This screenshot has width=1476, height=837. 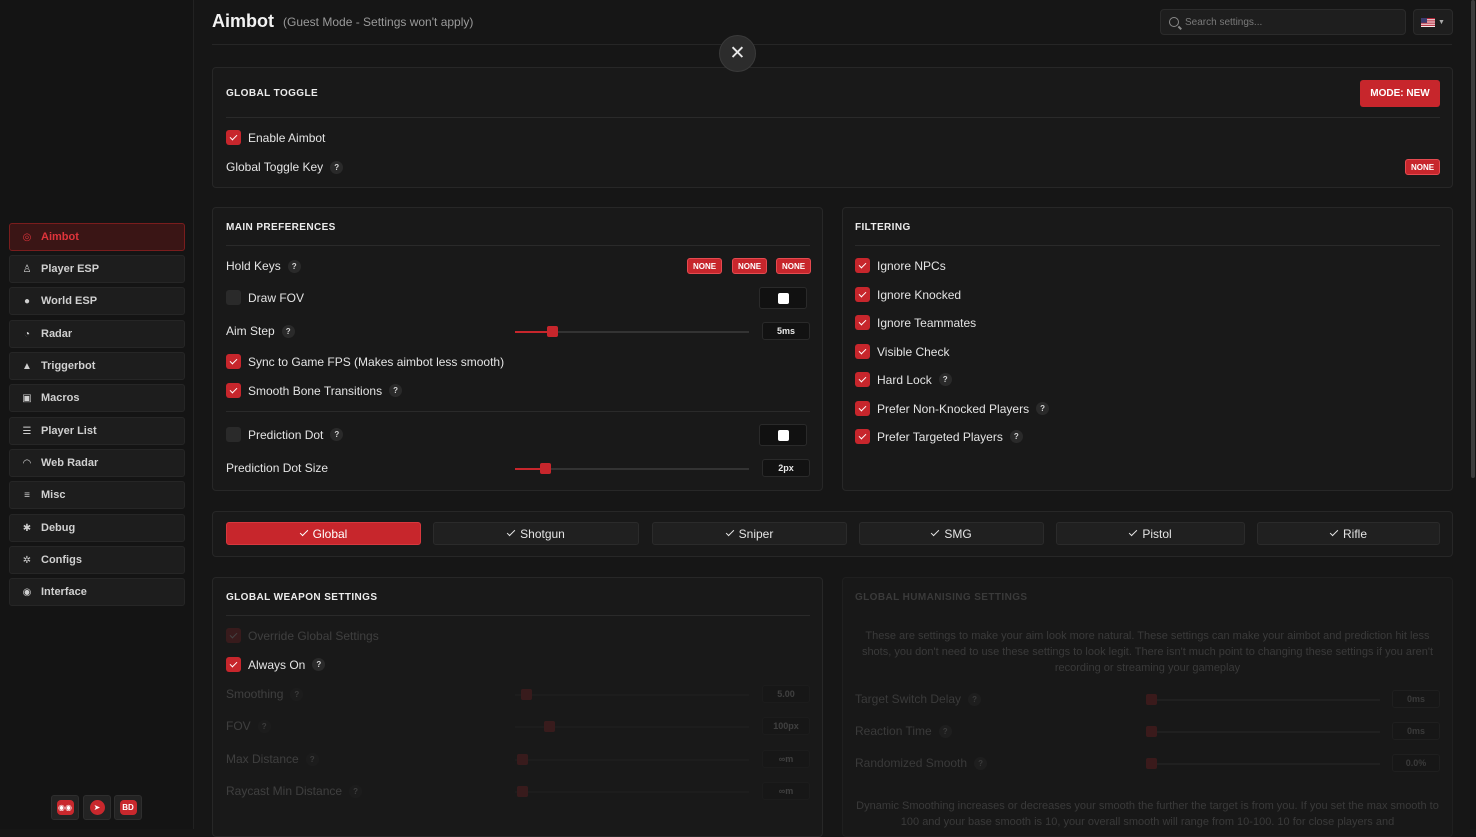 What do you see at coordinates (97, 398) in the screenshot?
I see `sidebar-item-macros: ▣ Macros` at bounding box center [97, 398].